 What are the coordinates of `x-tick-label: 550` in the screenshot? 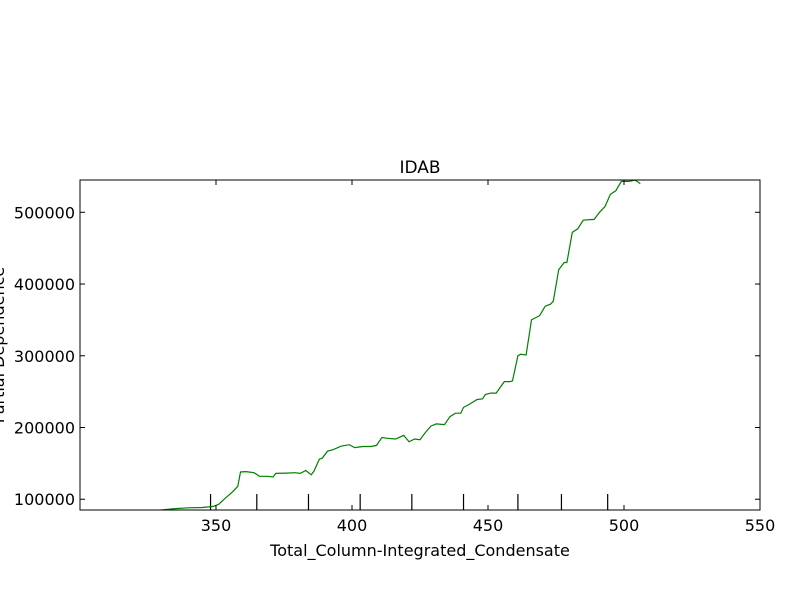 It's located at (760, 525).